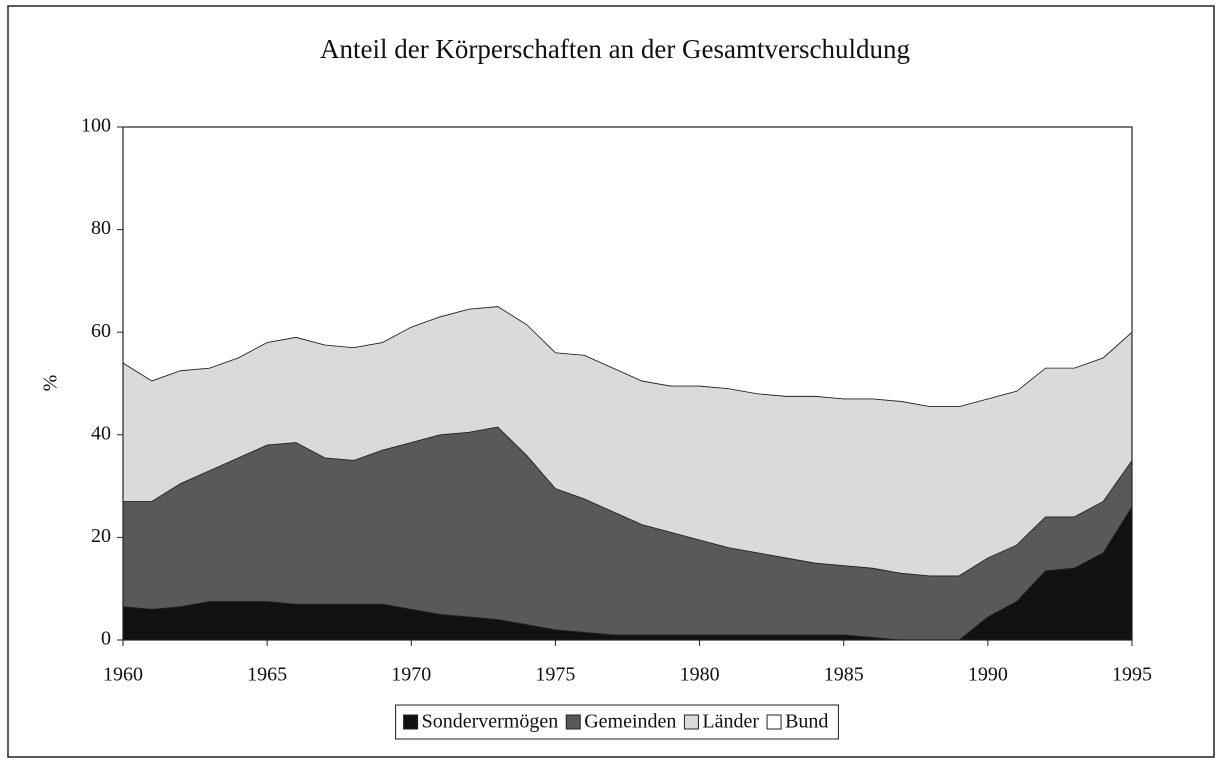  I want to click on x-tick-label: 1960, so click(123, 675).